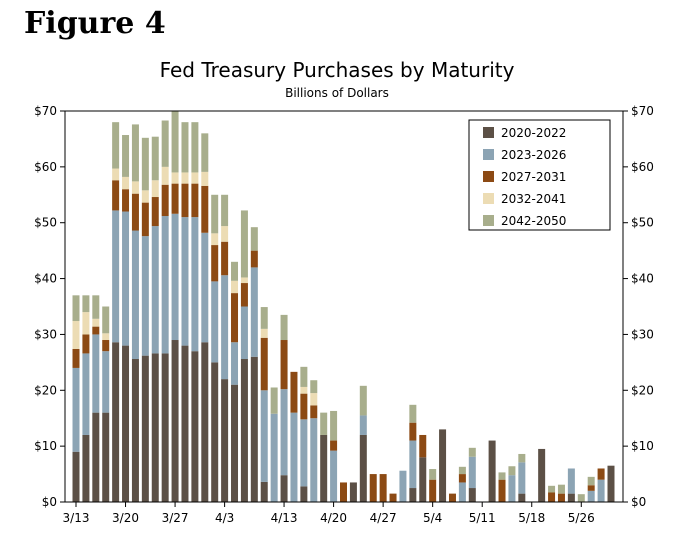 Image resolution: width=674 pixels, height=534 pixels. What do you see at coordinates (45, 111) in the screenshot?
I see `y-tick-label-left: $70` at bounding box center [45, 111].